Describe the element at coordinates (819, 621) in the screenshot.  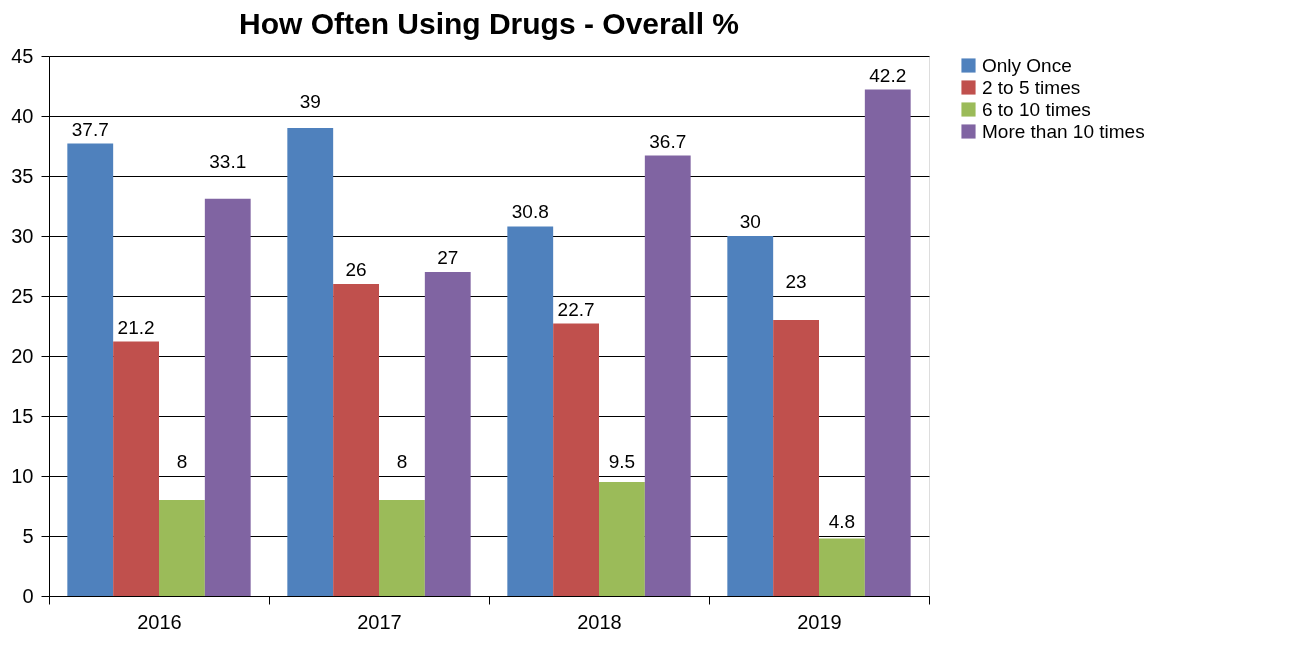
I see `x-tick-label: 2019` at that location.